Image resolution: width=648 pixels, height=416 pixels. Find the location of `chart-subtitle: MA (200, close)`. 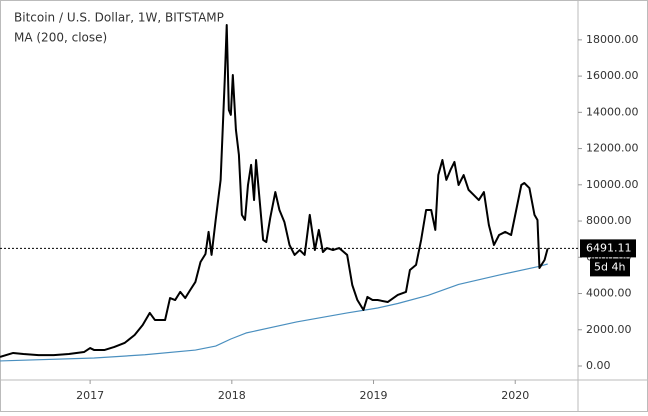

chart-subtitle: MA (200, close) is located at coordinates (60, 38).